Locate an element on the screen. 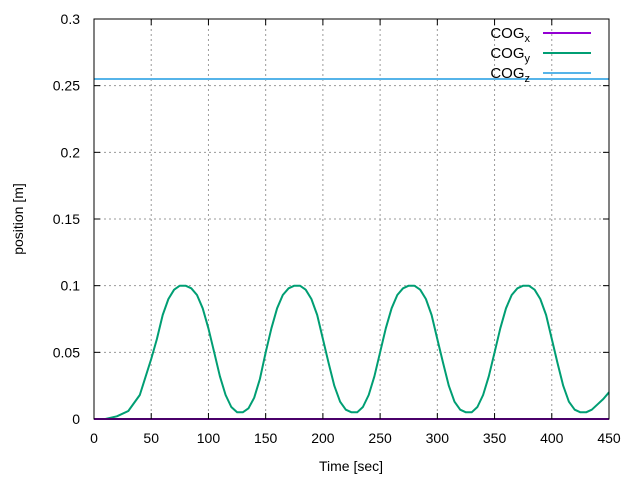 Image resolution: width=640 pixels, height=480 pixels. x-tick-label: 100 is located at coordinates (209, 438).